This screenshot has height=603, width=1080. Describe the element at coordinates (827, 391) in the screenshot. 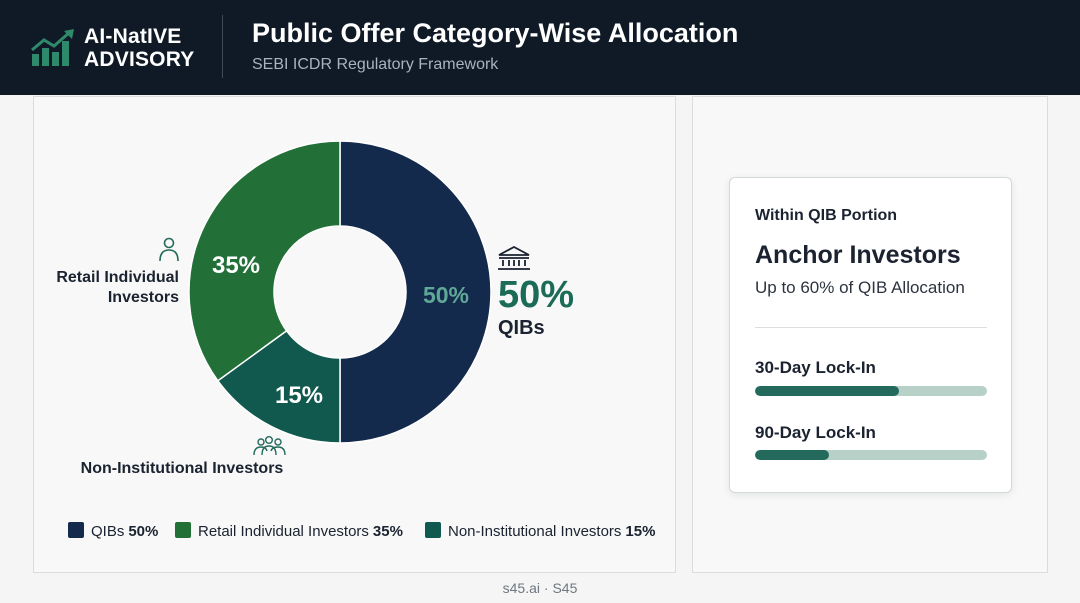

I see `lockin-30-progress-fill` at that location.